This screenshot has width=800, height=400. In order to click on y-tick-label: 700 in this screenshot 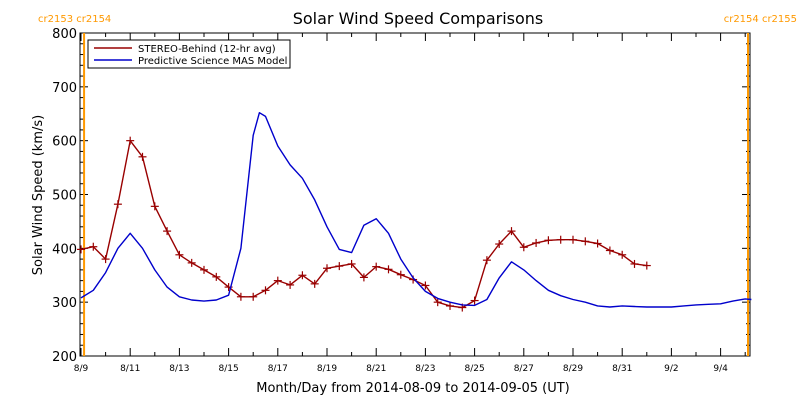, I will do `click(64, 88)`.